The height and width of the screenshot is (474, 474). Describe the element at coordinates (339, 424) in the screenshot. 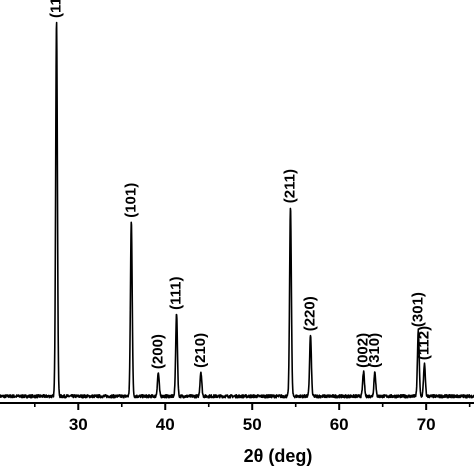

I see `x-tick-label: 60` at that location.